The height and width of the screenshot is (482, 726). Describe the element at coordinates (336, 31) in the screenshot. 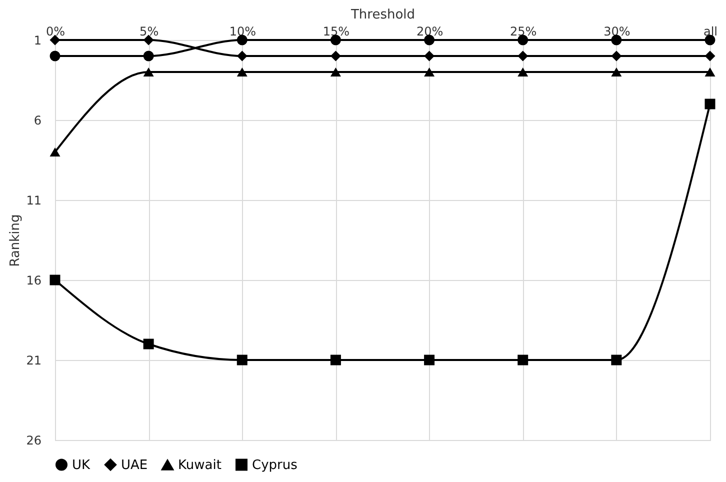

I see `x-tick-label: 15%` at that location.